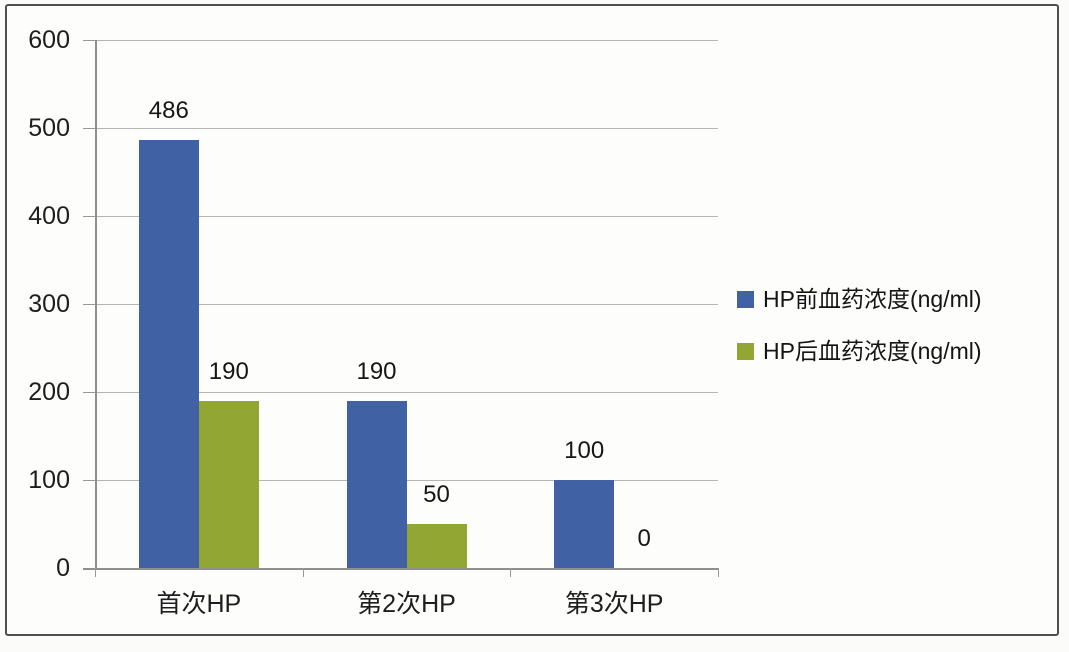 Image resolution: width=1069 pixels, height=652 pixels. I want to click on legend: HP前血药浓度(ng/ml) HP后血药浓度(ng/ml), so click(859, 336).